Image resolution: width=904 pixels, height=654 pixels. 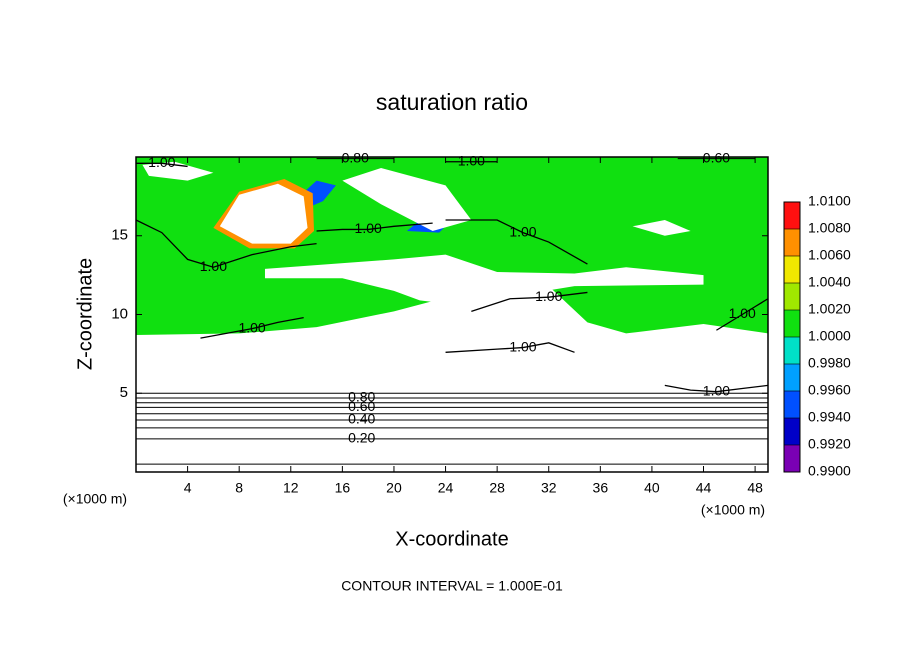 I want to click on y-axis-label: Z-coordinate, so click(x=85, y=314).